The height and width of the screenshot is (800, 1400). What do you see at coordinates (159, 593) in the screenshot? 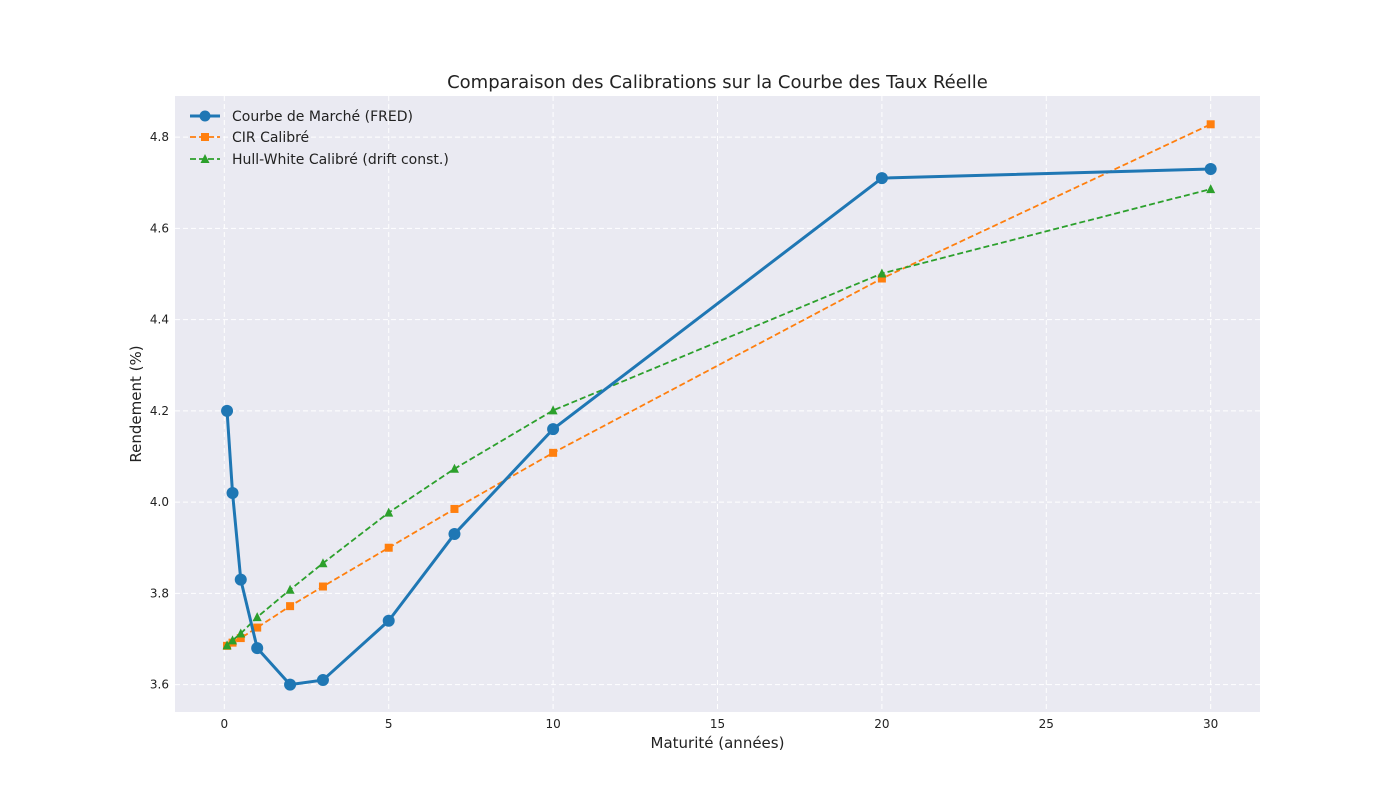
I see `y-tick-label: 3.8` at bounding box center [159, 593].